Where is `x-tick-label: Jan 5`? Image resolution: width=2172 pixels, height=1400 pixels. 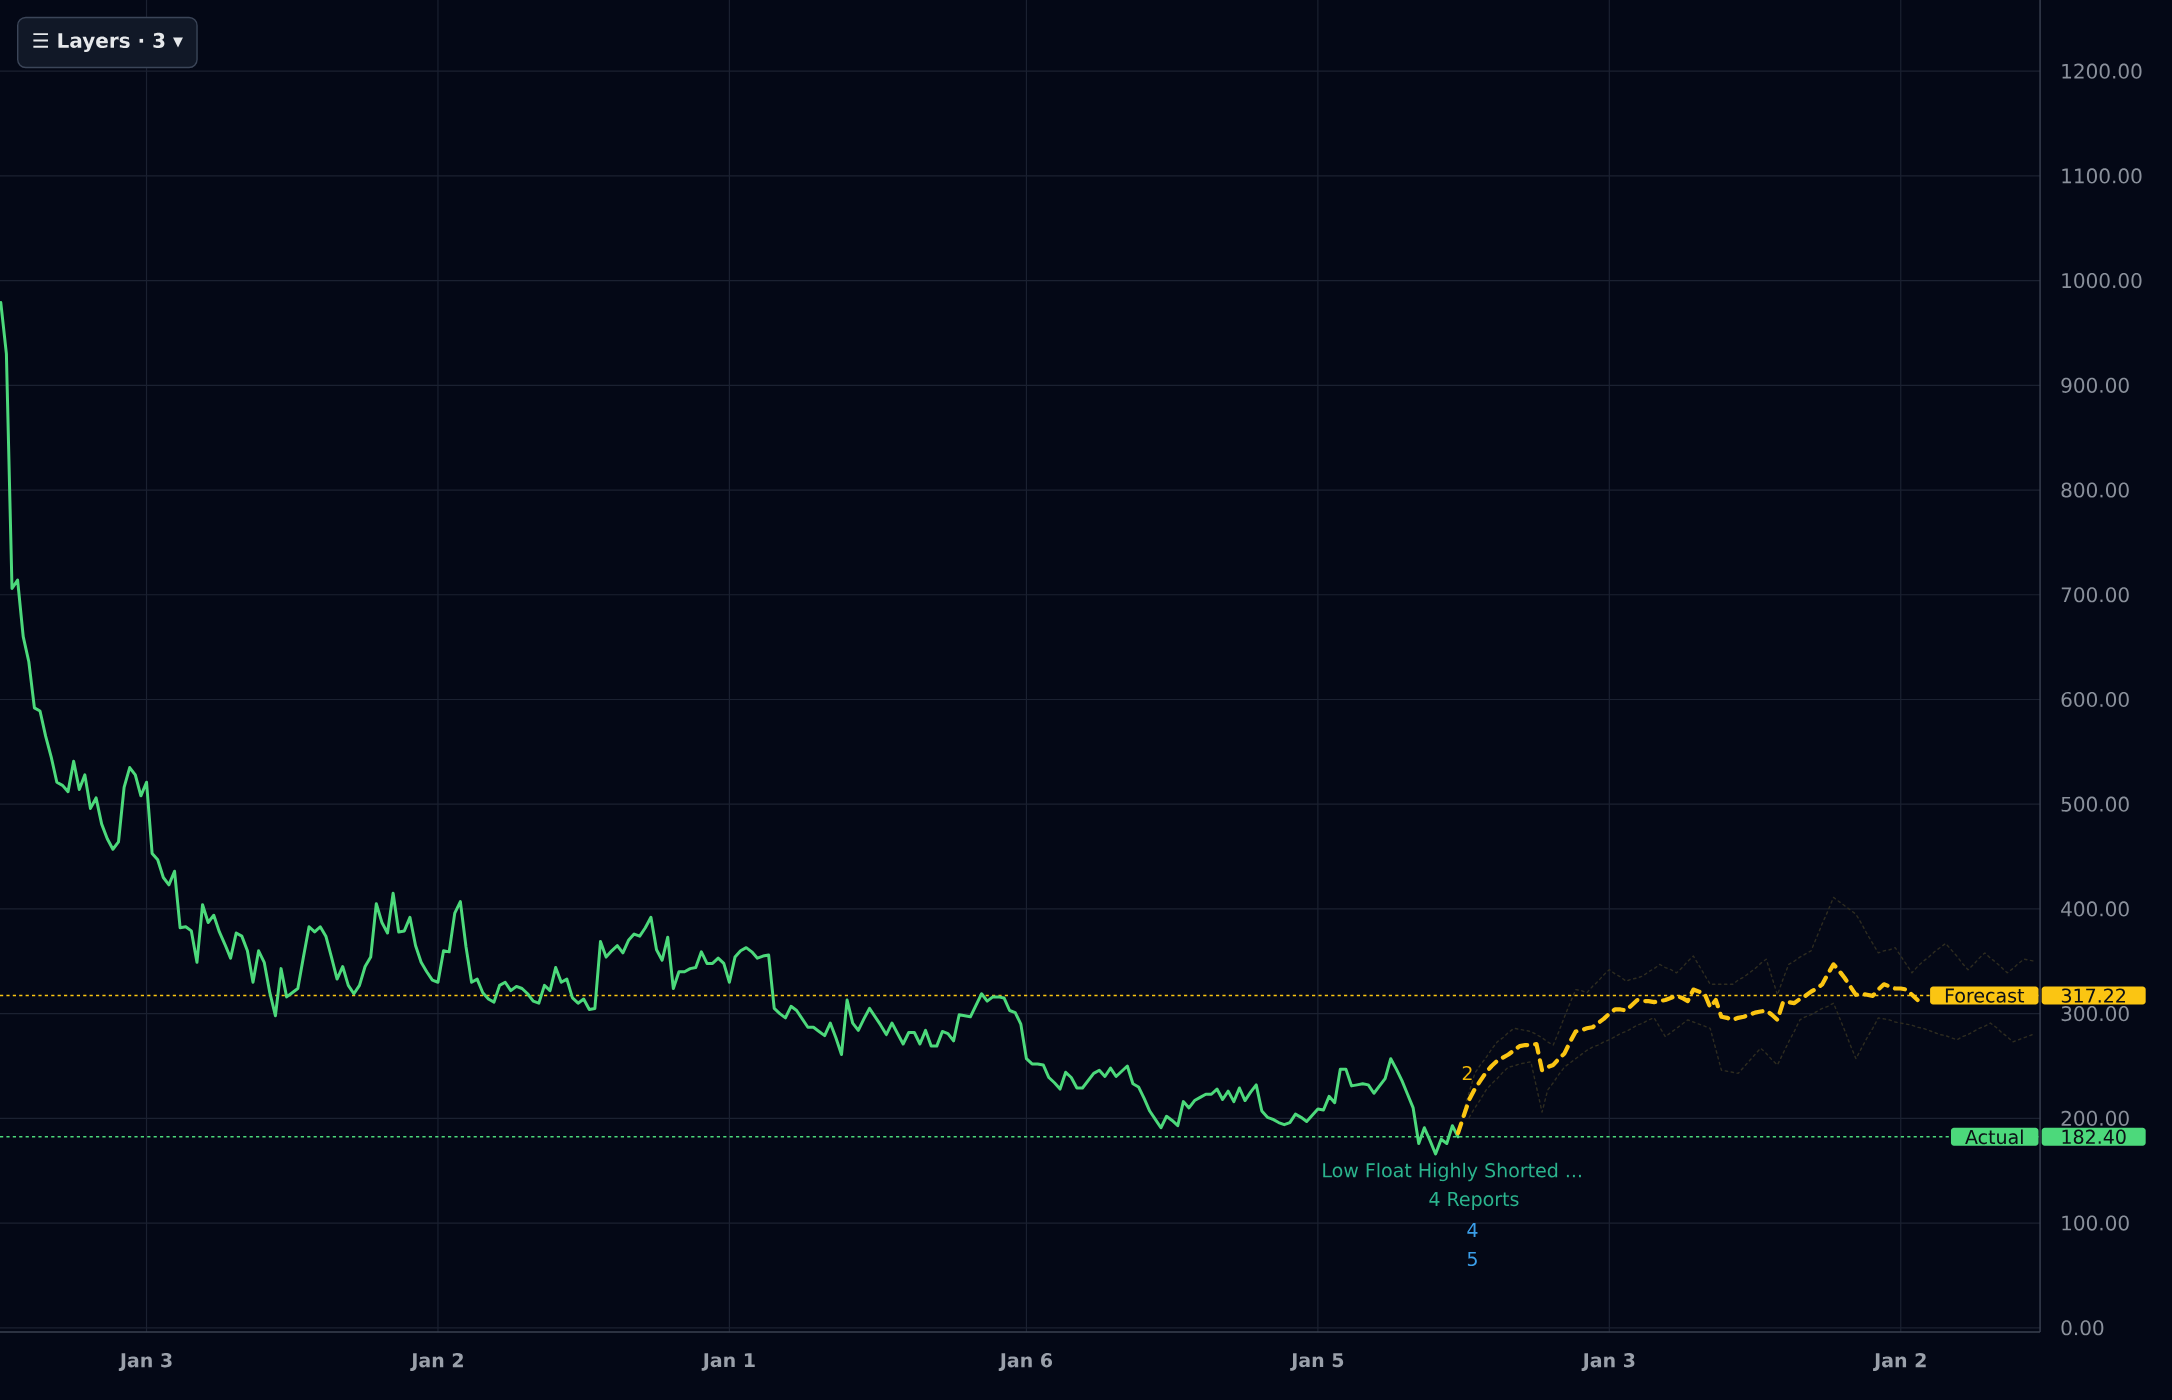
x-tick-label: Jan 5 is located at coordinates (1317, 1362).